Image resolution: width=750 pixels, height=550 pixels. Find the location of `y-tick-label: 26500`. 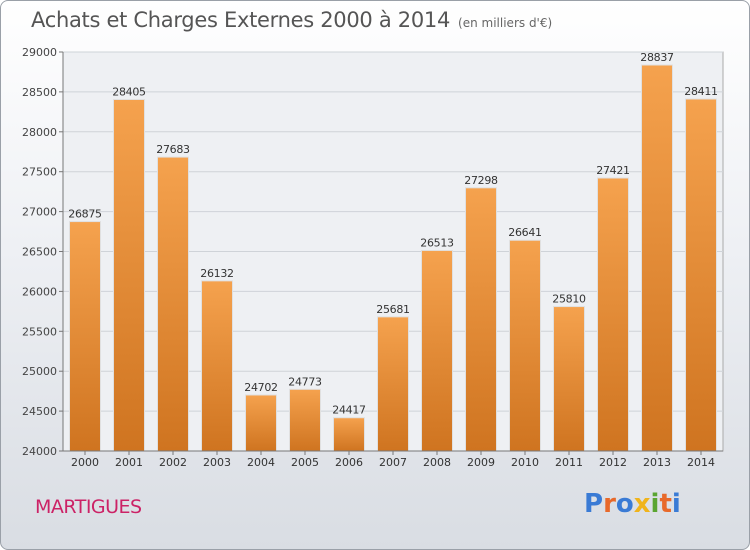

y-tick-label: 26500 is located at coordinates (39, 252).